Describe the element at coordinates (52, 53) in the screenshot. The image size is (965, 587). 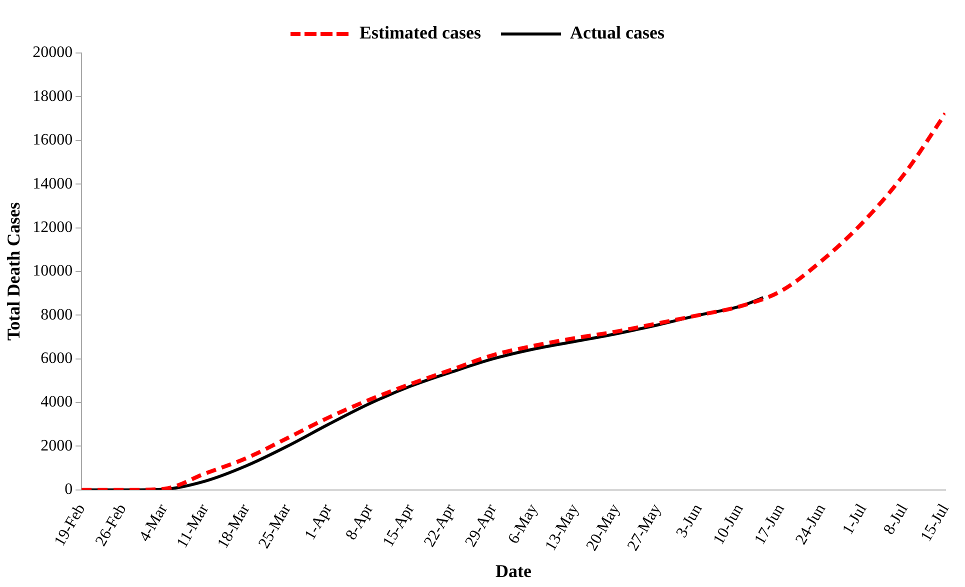
I see `y-tick-label: 20000` at that location.